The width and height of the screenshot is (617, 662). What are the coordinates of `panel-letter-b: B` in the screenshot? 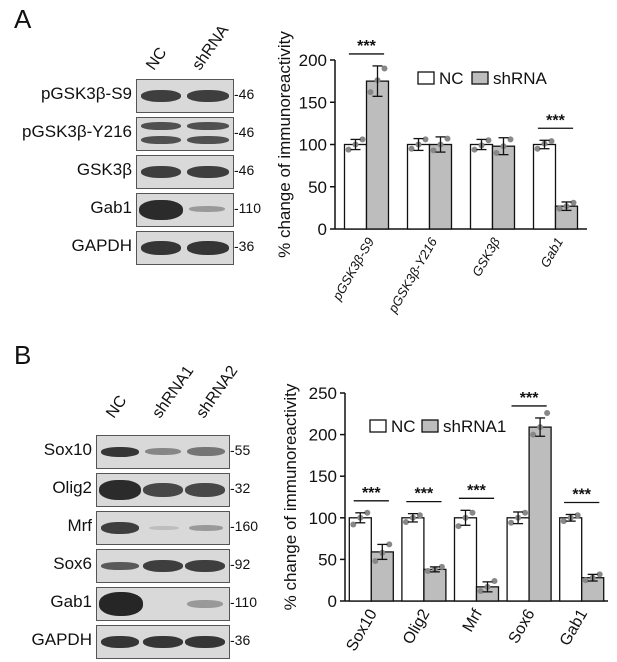 It's located at (23, 355).